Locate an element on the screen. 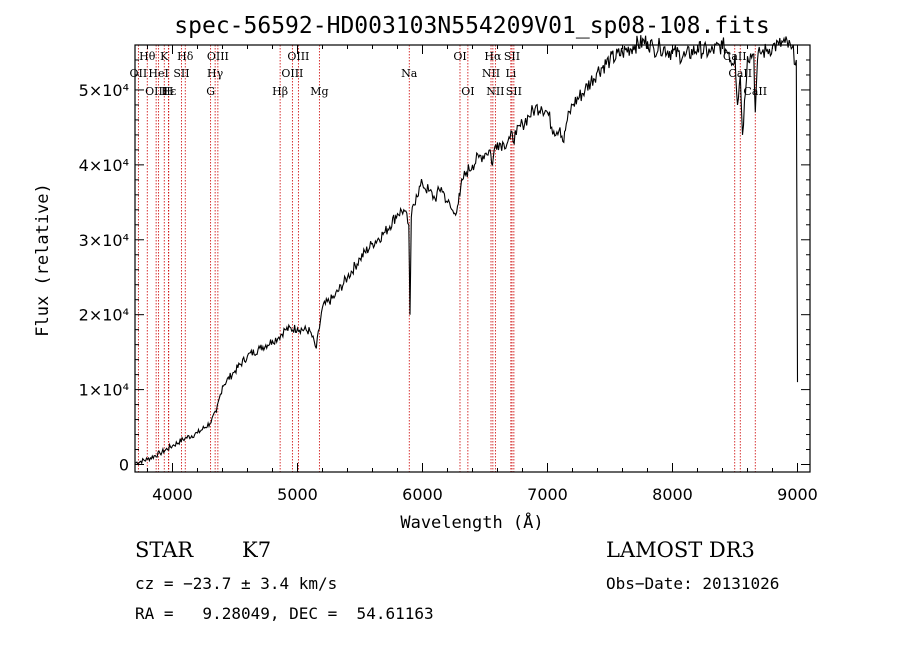 The image size is (900, 649). line-marker-label: H is located at coordinates (169, 91).